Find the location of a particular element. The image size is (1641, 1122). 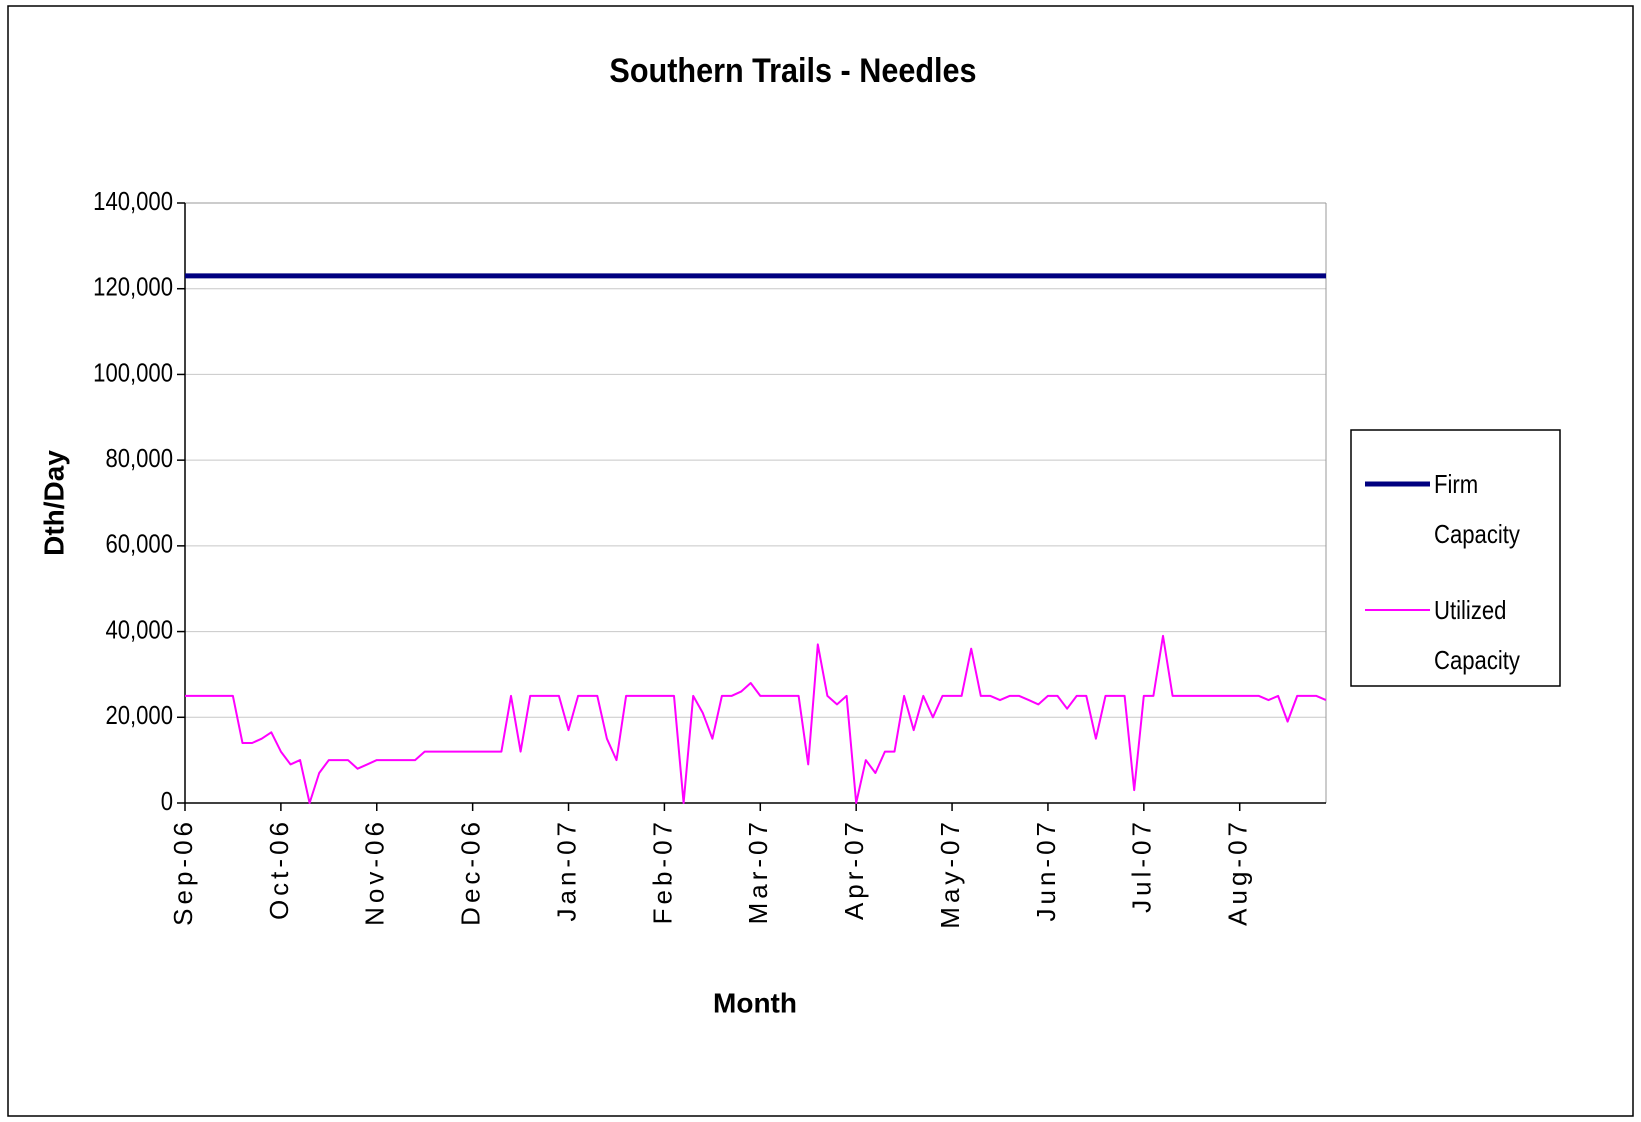

x-tick-label: Jul-07 is located at coordinates (1142, 865).